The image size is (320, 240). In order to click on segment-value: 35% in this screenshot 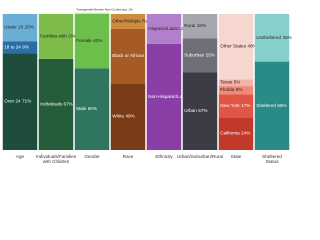, I will do `click(287, 37)`.